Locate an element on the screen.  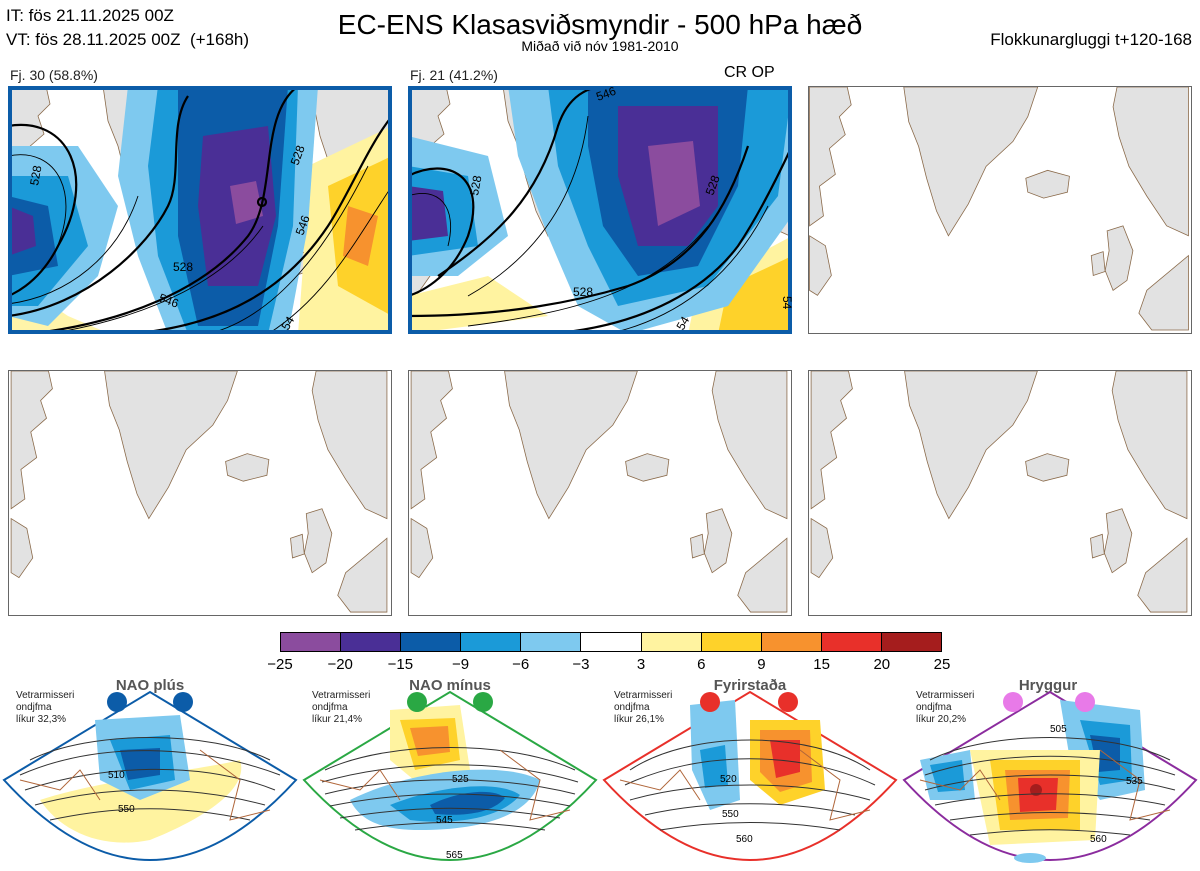
classification-window: Flokkunargluggi t+120-168 is located at coordinates (1091, 39).